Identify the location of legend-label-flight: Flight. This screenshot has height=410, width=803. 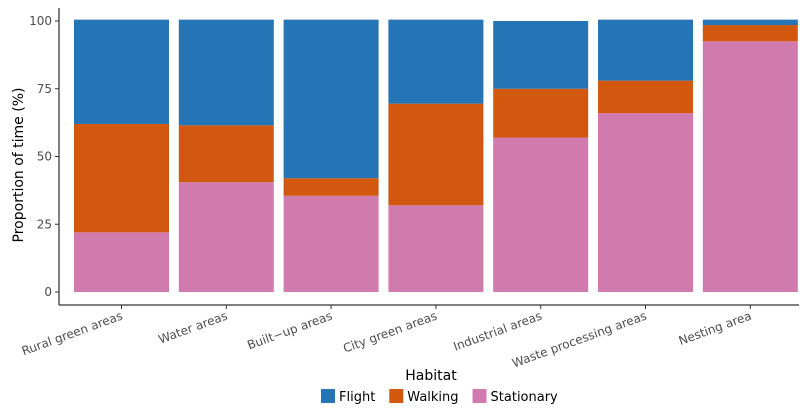
(357, 397).